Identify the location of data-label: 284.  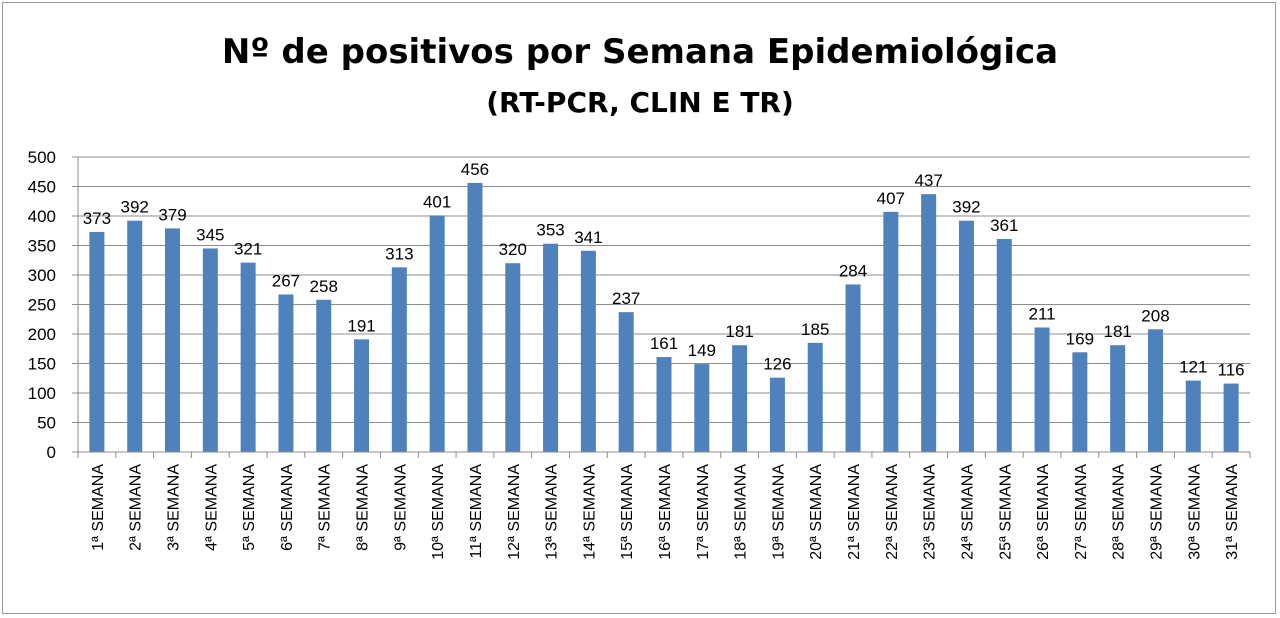
(853, 270).